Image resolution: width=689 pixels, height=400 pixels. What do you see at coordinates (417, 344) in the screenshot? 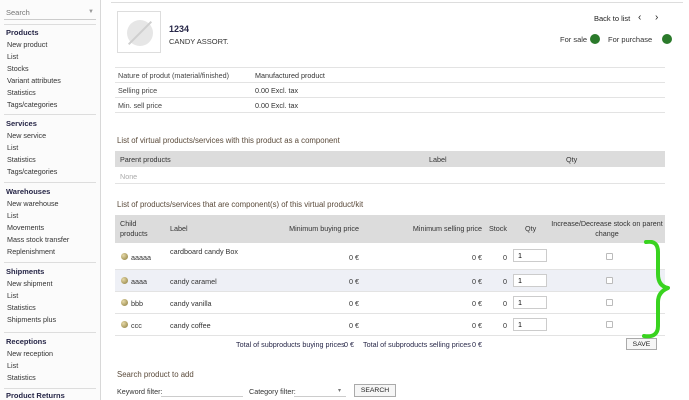
I see `total-selling-label: Total of subproducts selling prices` at bounding box center [417, 344].